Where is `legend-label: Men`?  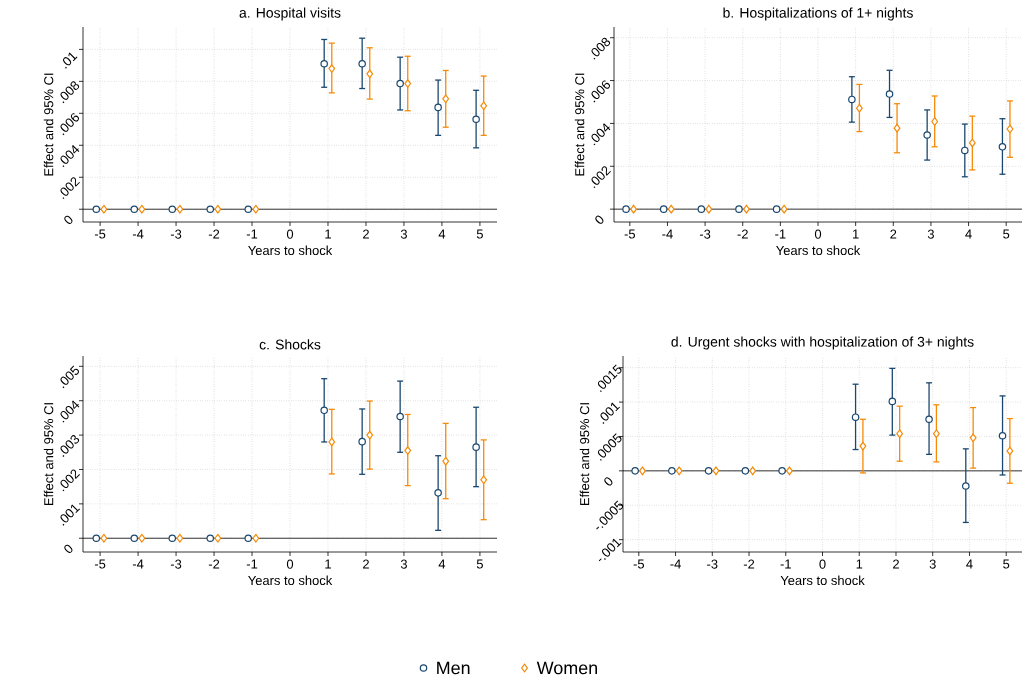
legend-label: Men is located at coordinates (453, 668).